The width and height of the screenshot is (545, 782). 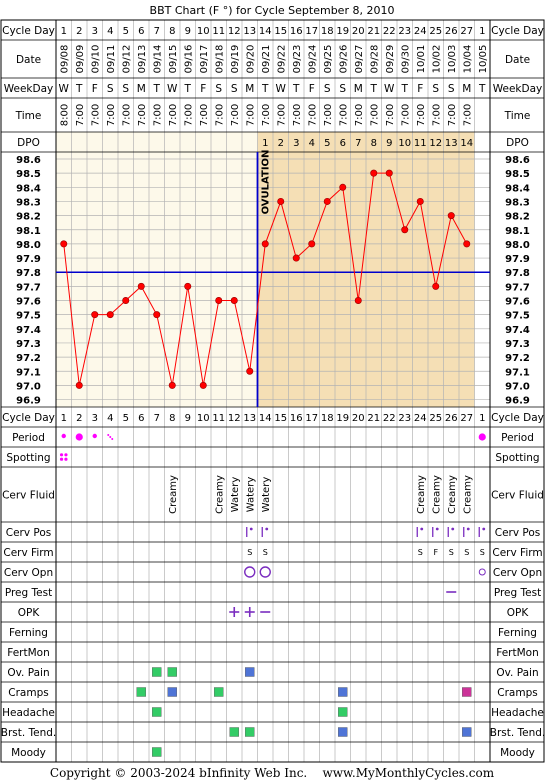 I want to click on period-dot, so click(x=79, y=437).